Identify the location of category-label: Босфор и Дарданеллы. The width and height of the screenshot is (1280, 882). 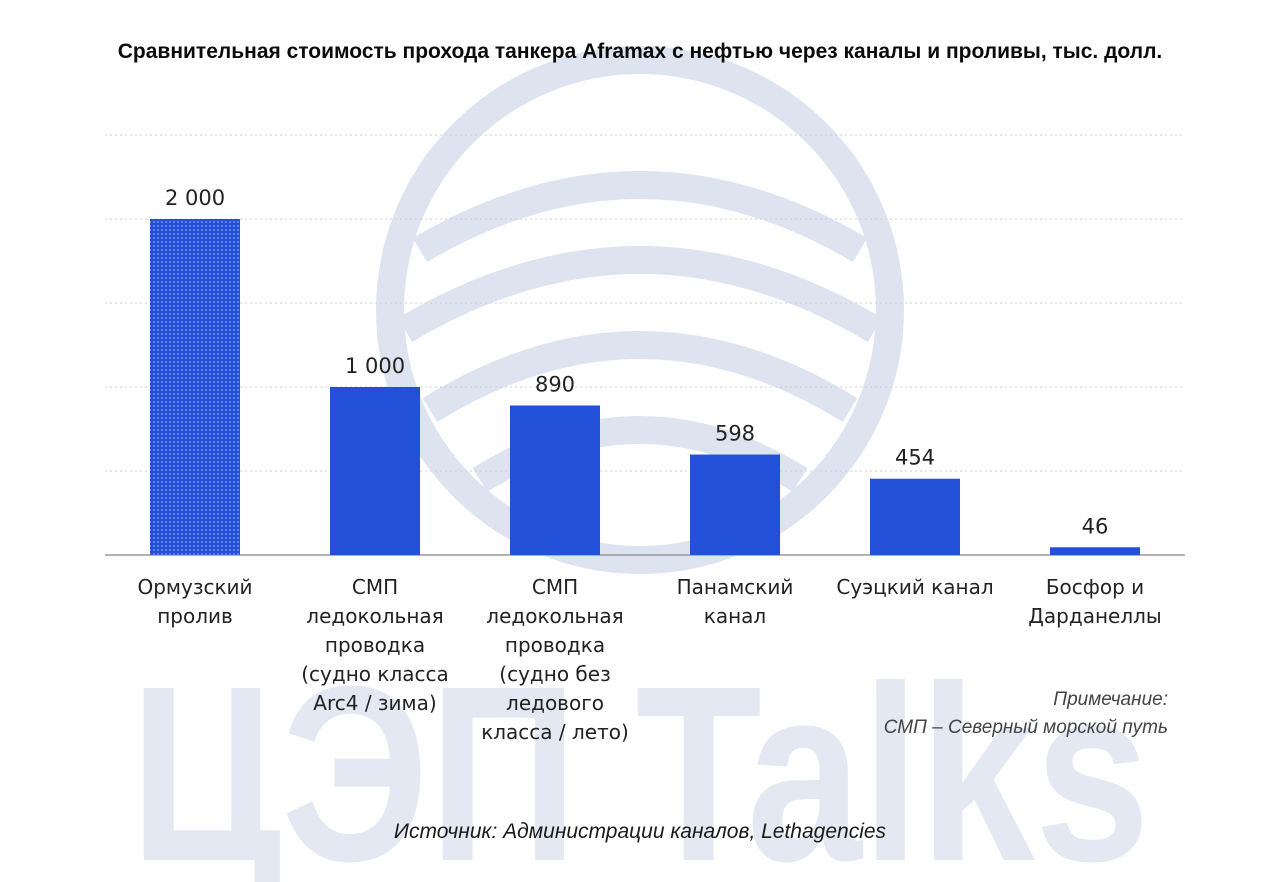
(1094, 601).